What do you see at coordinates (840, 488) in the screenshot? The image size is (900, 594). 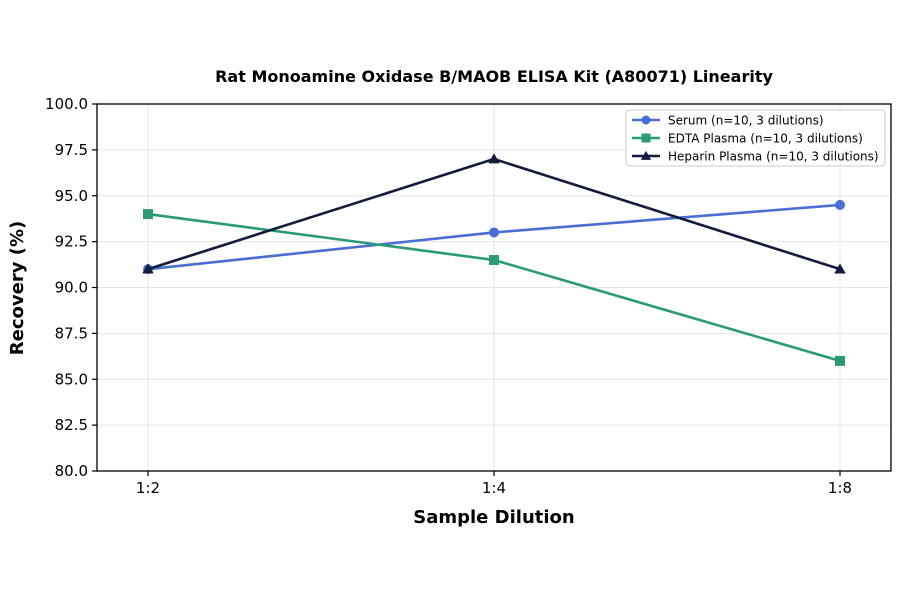 I see `x-tick-label: 1:8` at bounding box center [840, 488].